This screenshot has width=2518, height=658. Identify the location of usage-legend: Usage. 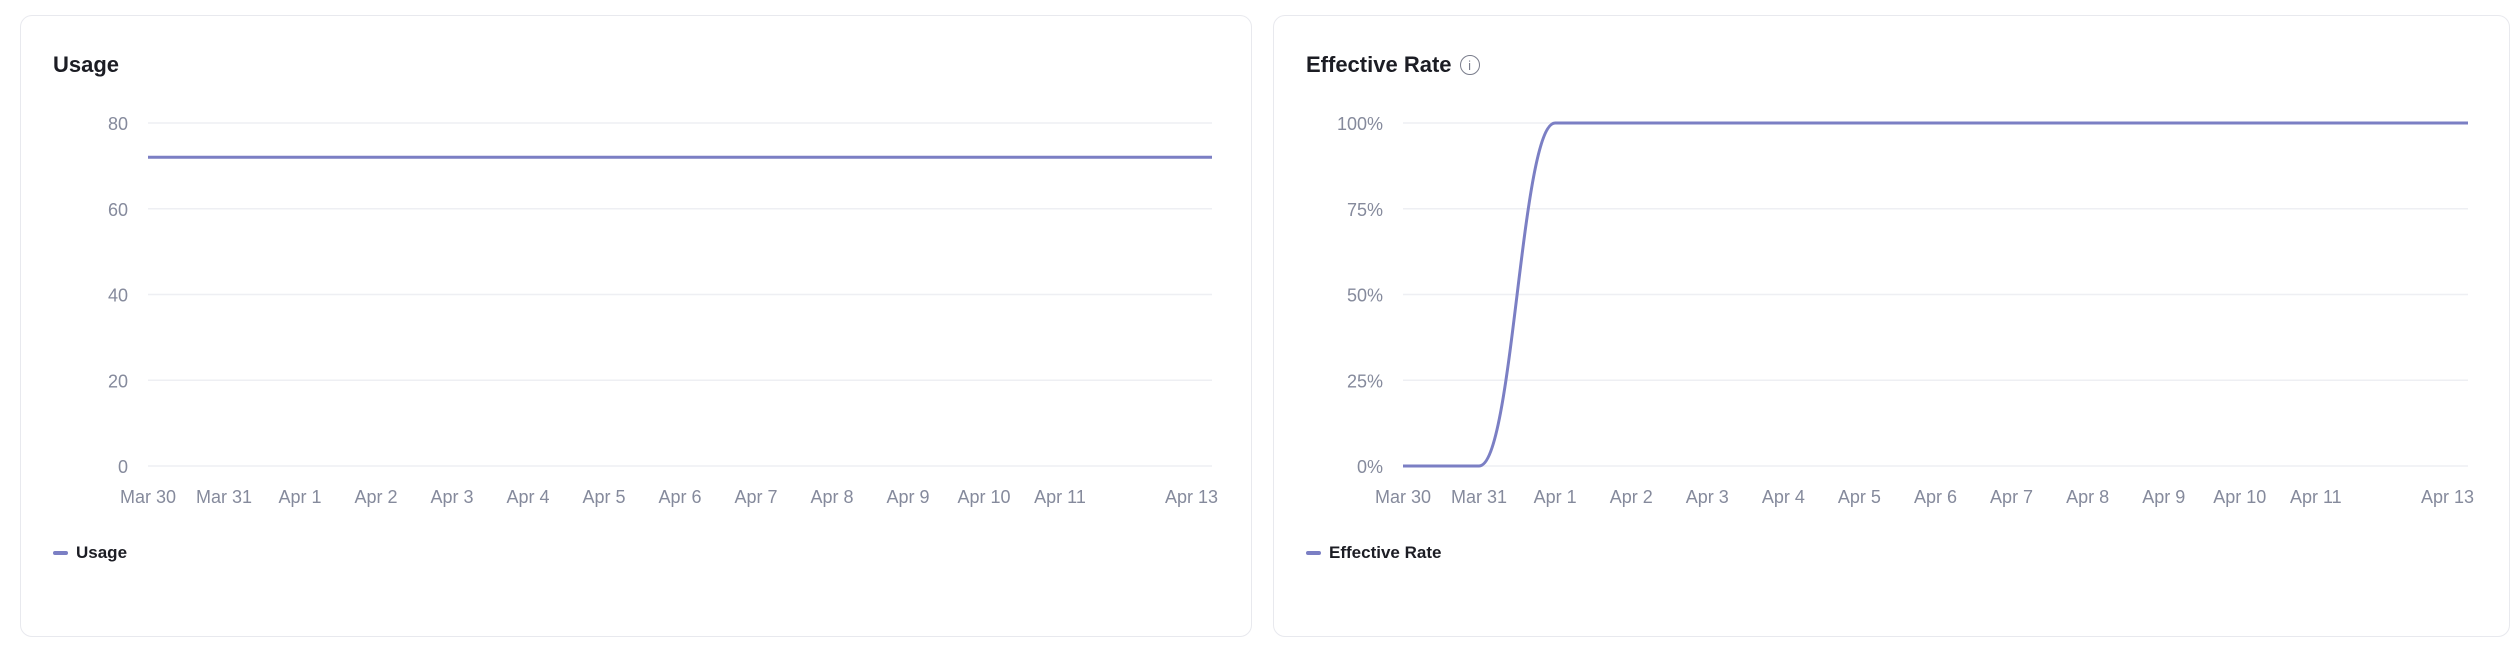
(90, 553).